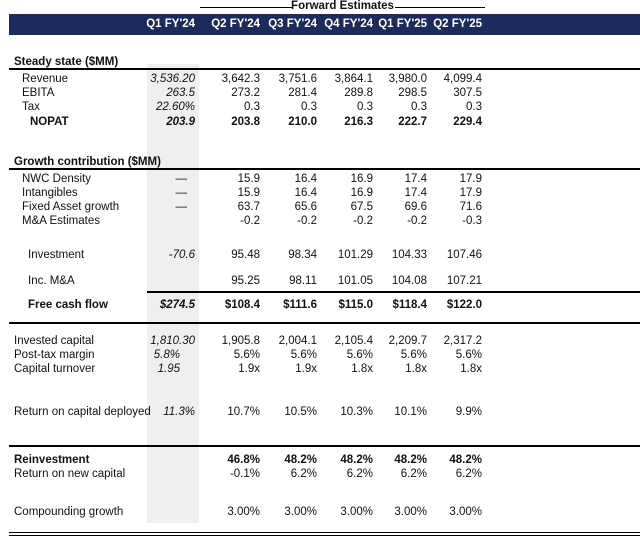 The width and height of the screenshot is (640, 546). What do you see at coordinates (177, 305) in the screenshot?
I see `table-cell: $274.5` at bounding box center [177, 305].